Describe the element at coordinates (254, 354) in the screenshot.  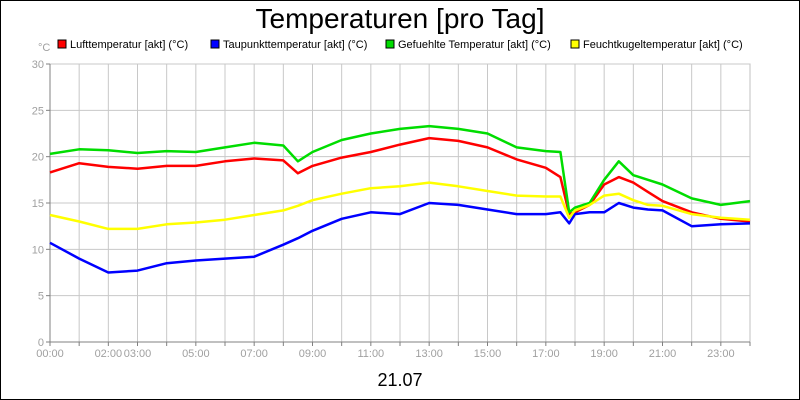
I see `x-tick-label: 07:00` at that location.